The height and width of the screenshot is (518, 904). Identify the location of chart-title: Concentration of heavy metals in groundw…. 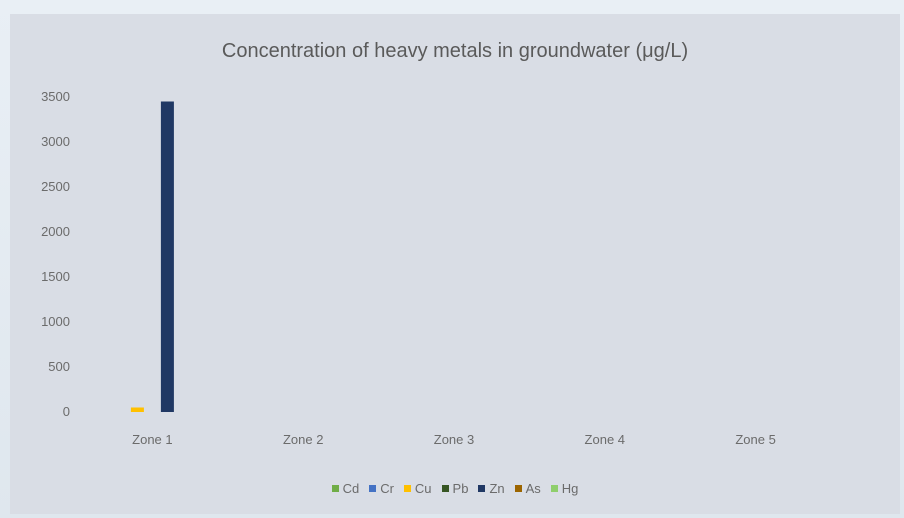
(455, 51).